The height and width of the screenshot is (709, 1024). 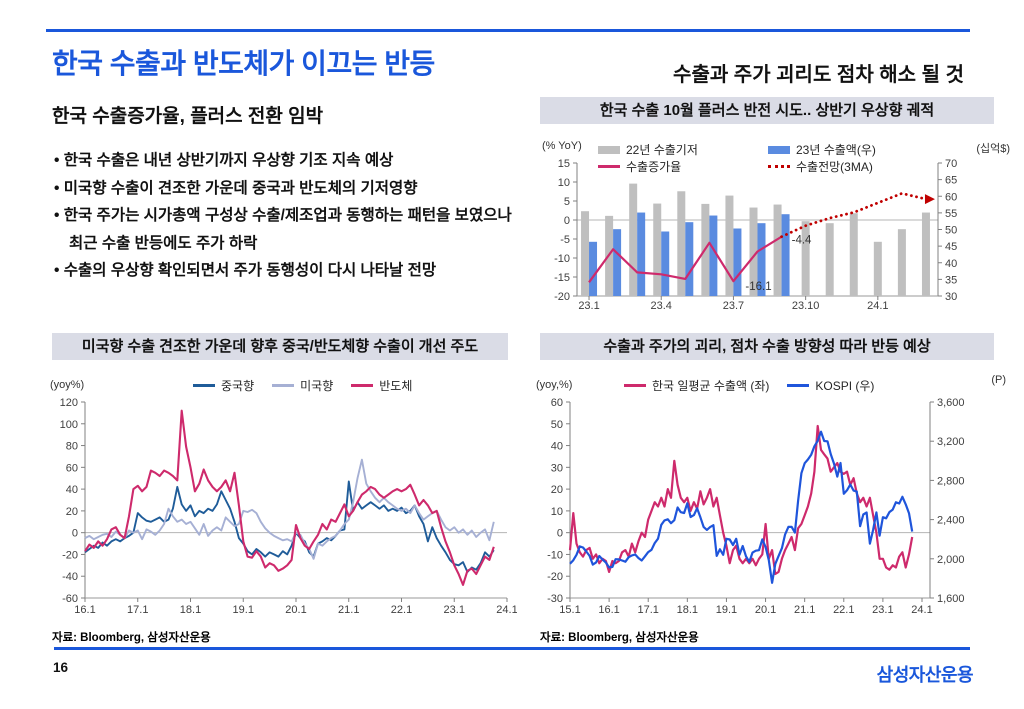 What do you see at coordinates (564, 164) in the screenshot?
I see `svg-text: 15` at bounding box center [564, 164].